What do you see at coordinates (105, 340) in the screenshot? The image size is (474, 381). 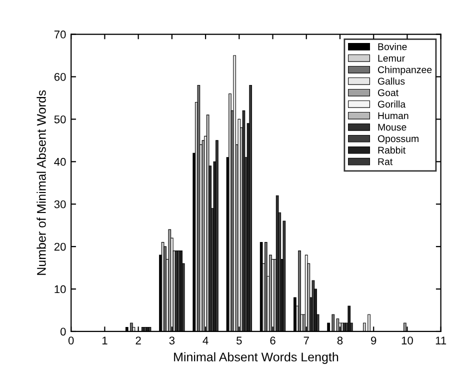 I see `x-tick-label: 1` at bounding box center [105, 340].